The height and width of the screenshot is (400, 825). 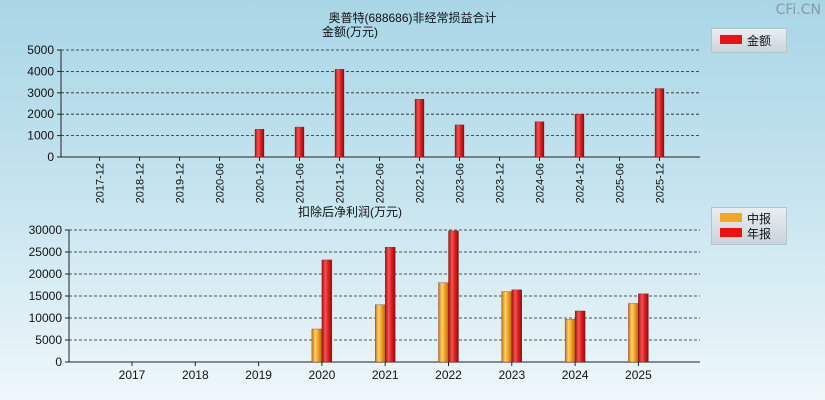 I want to click on x-tick-label-0-8: 2022-12, so click(x=421, y=183).